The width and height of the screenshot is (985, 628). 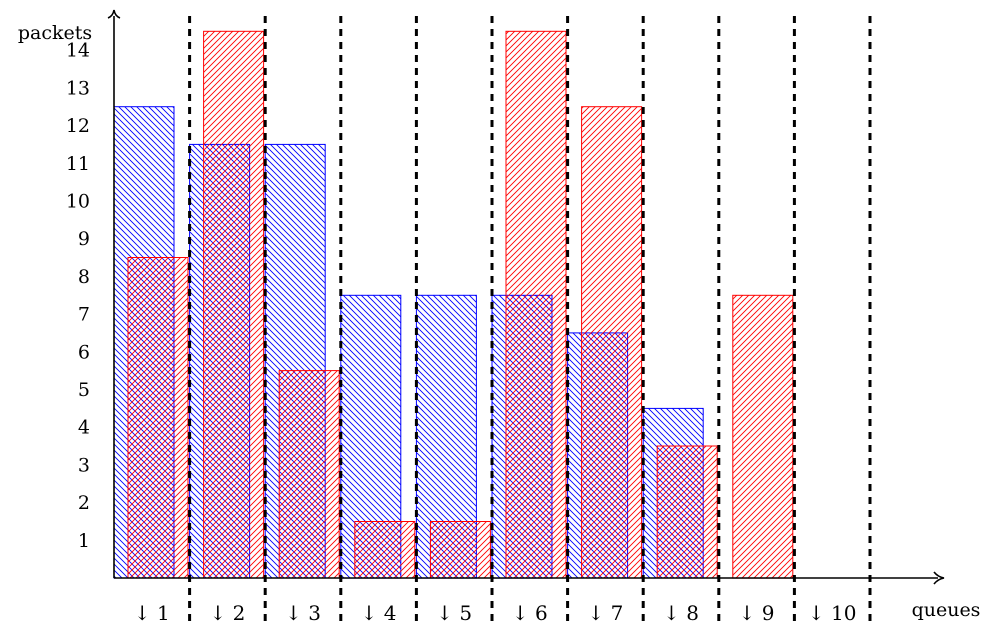 I want to click on x-category-label: ↓ 9, so click(x=757, y=613).